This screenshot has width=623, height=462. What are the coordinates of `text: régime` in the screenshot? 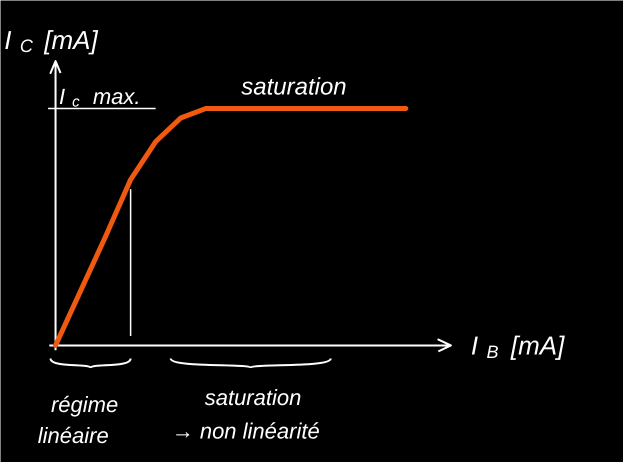 It's located at (84, 405).